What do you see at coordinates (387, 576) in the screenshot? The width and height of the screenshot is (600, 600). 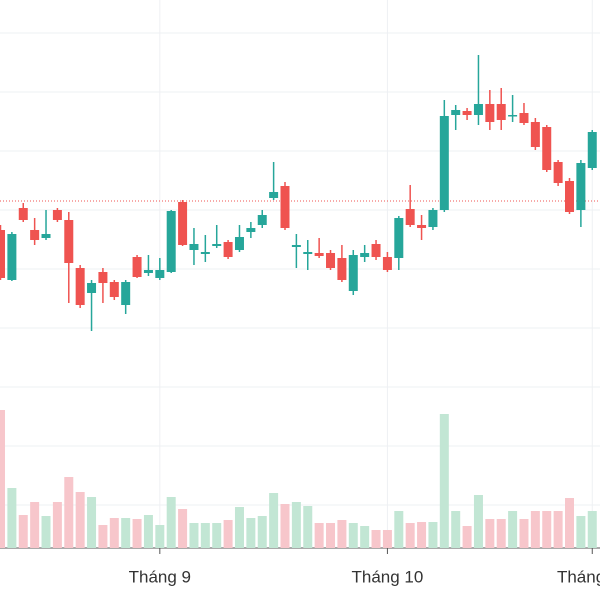 I see `x-tick-label: Tháng 10` at bounding box center [387, 576].